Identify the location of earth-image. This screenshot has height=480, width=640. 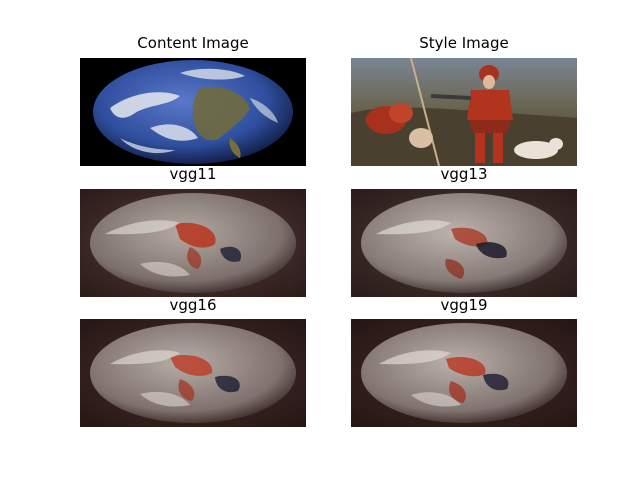
(193, 112).